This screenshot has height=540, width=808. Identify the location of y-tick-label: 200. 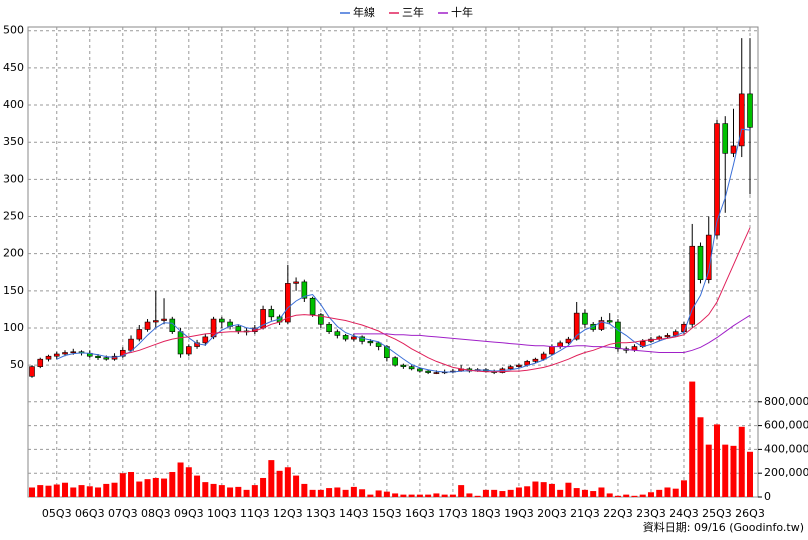
(13, 253).